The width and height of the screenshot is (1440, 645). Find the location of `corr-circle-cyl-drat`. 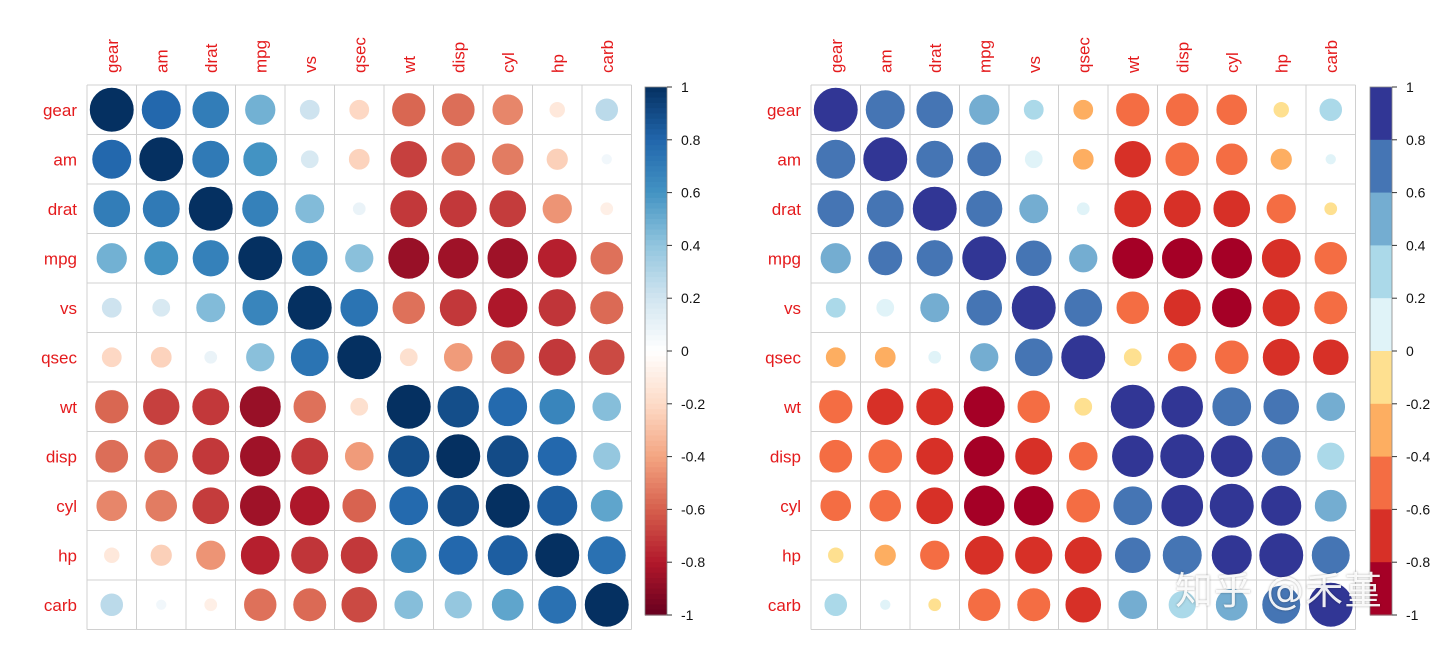

corr-circle-cyl-drat is located at coordinates (210, 505).